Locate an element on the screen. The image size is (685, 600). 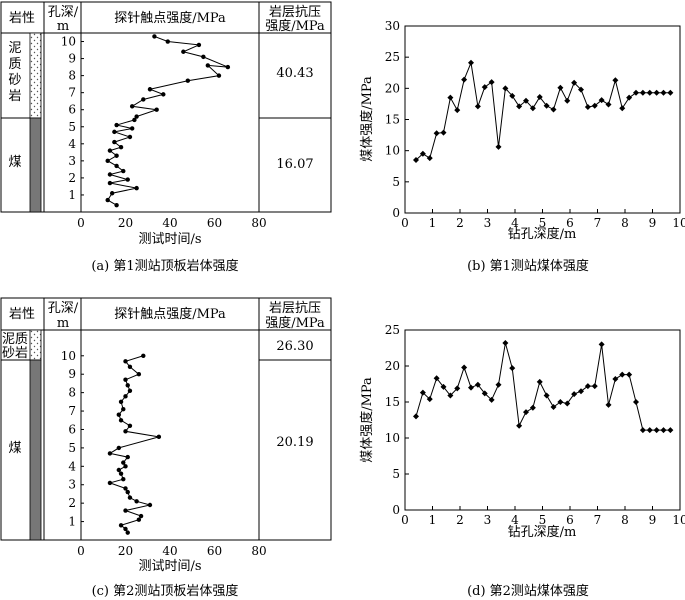
panel-c-y-tick-label: 9 is located at coordinates (72, 374).